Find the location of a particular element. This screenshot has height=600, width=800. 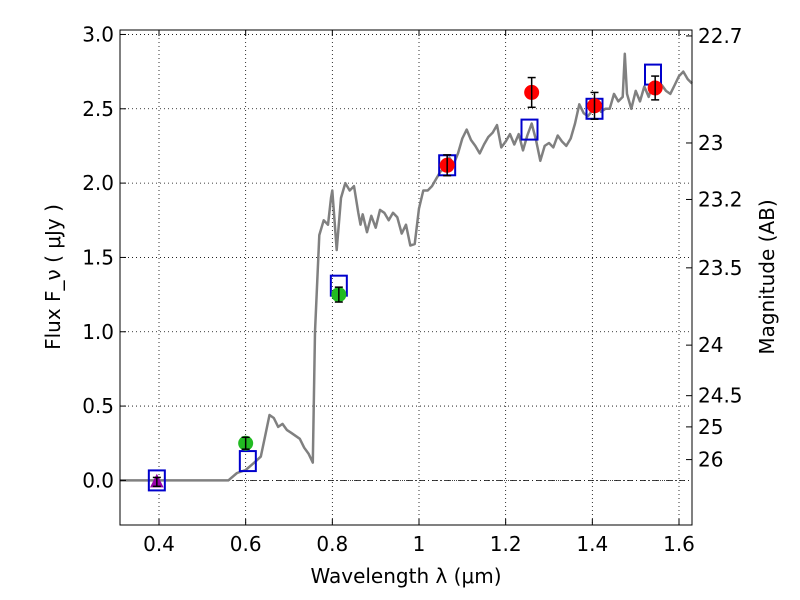

y-tick-label: 3.0 is located at coordinates (98, 34).